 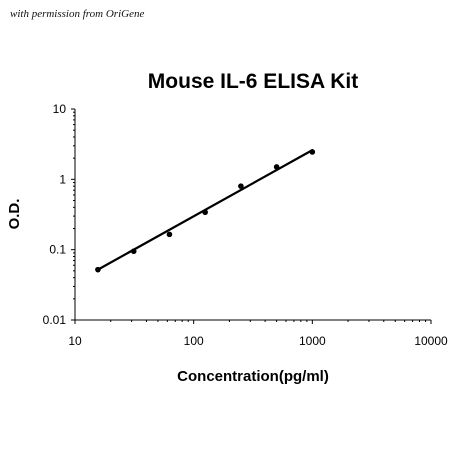 What do you see at coordinates (59, 214) in the screenshot?
I see `y-axis-ticks: 0.01 0.1 1 10` at bounding box center [59, 214].